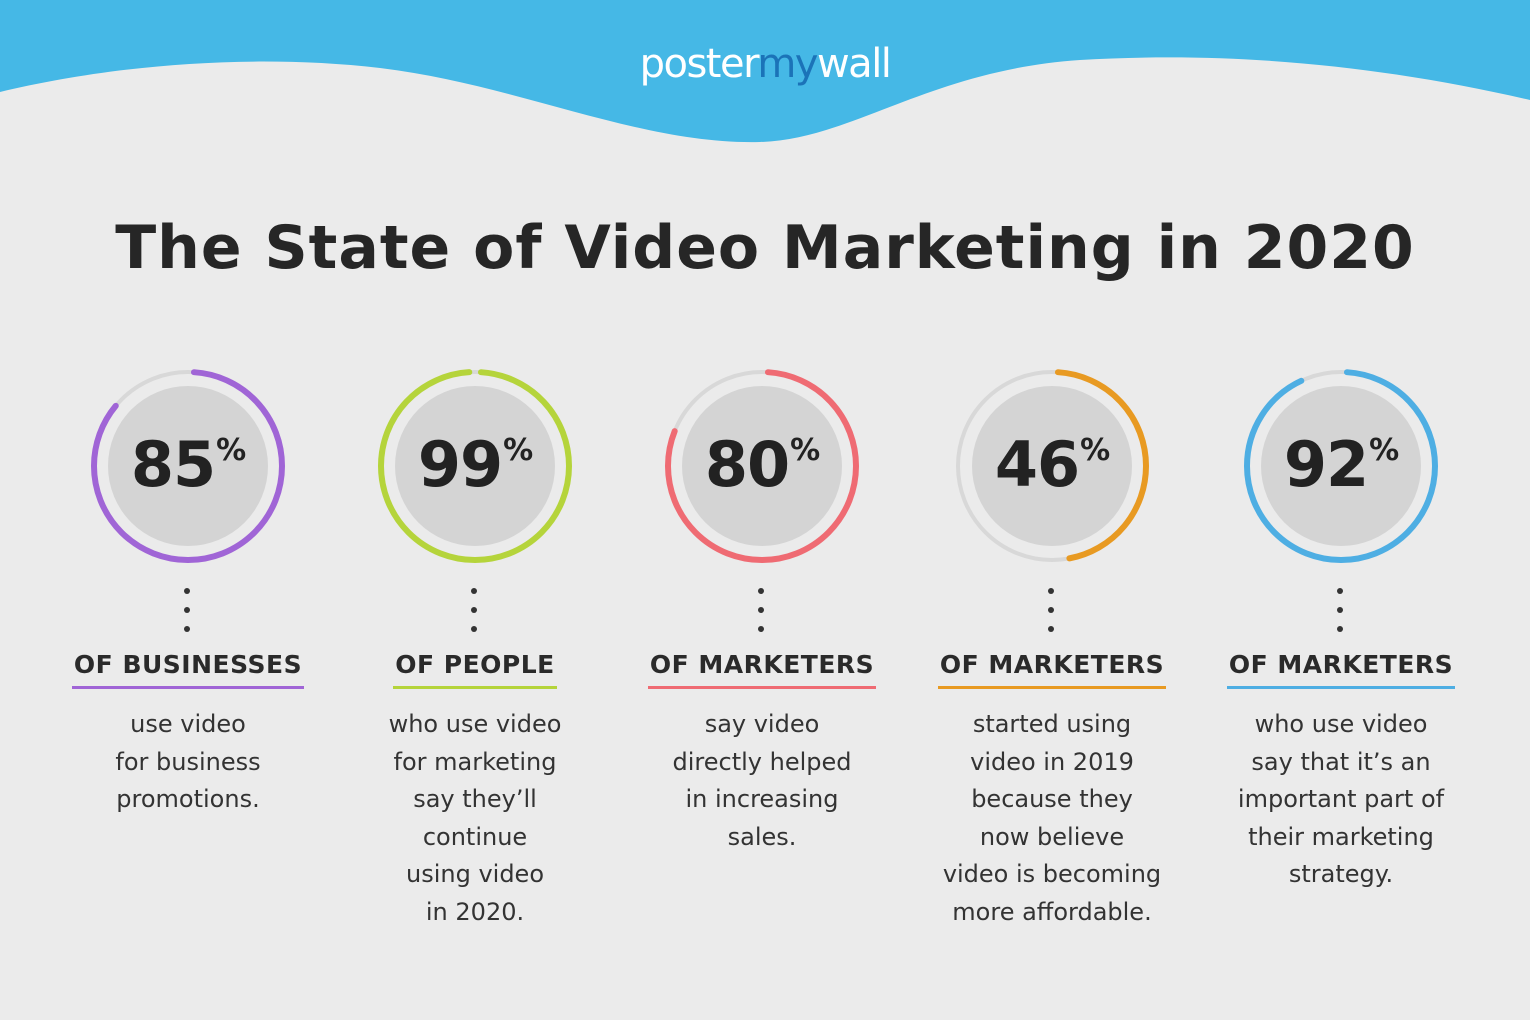 The height and width of the screenshot is (1020, 1530). I want to click on stat-description: use video for business promotions., so click(188, 761).